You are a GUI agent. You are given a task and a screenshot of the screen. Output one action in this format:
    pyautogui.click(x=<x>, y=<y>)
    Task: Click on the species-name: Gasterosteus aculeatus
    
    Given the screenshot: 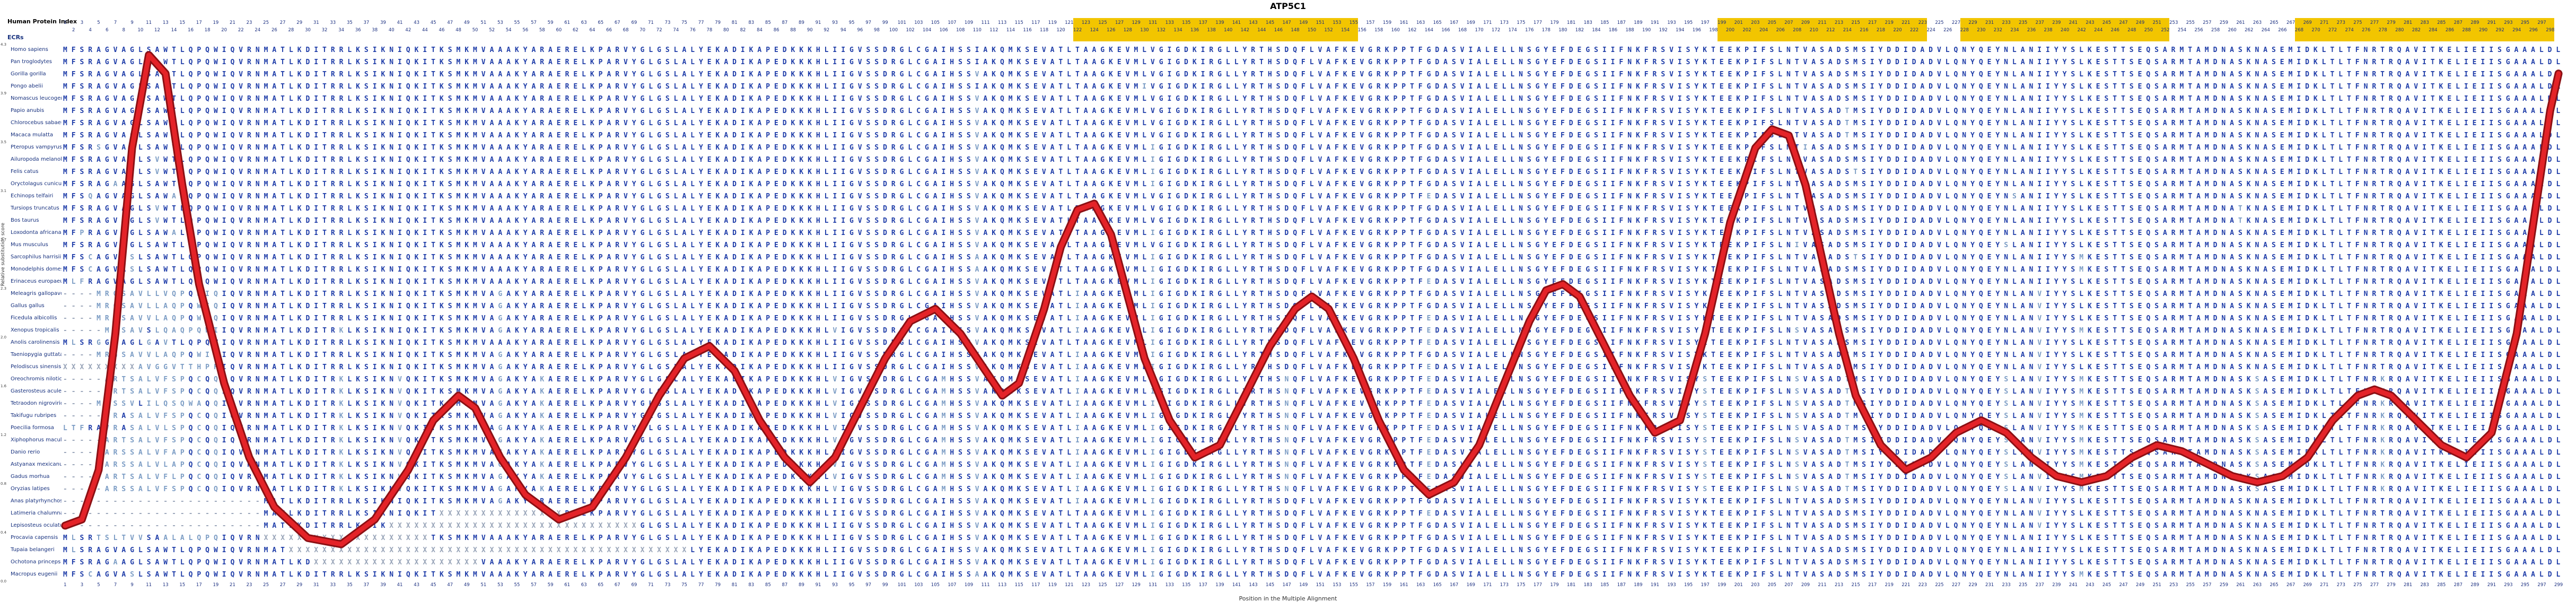 What is the action you would take?
    pyautogui.click(x=36, y=391)
    